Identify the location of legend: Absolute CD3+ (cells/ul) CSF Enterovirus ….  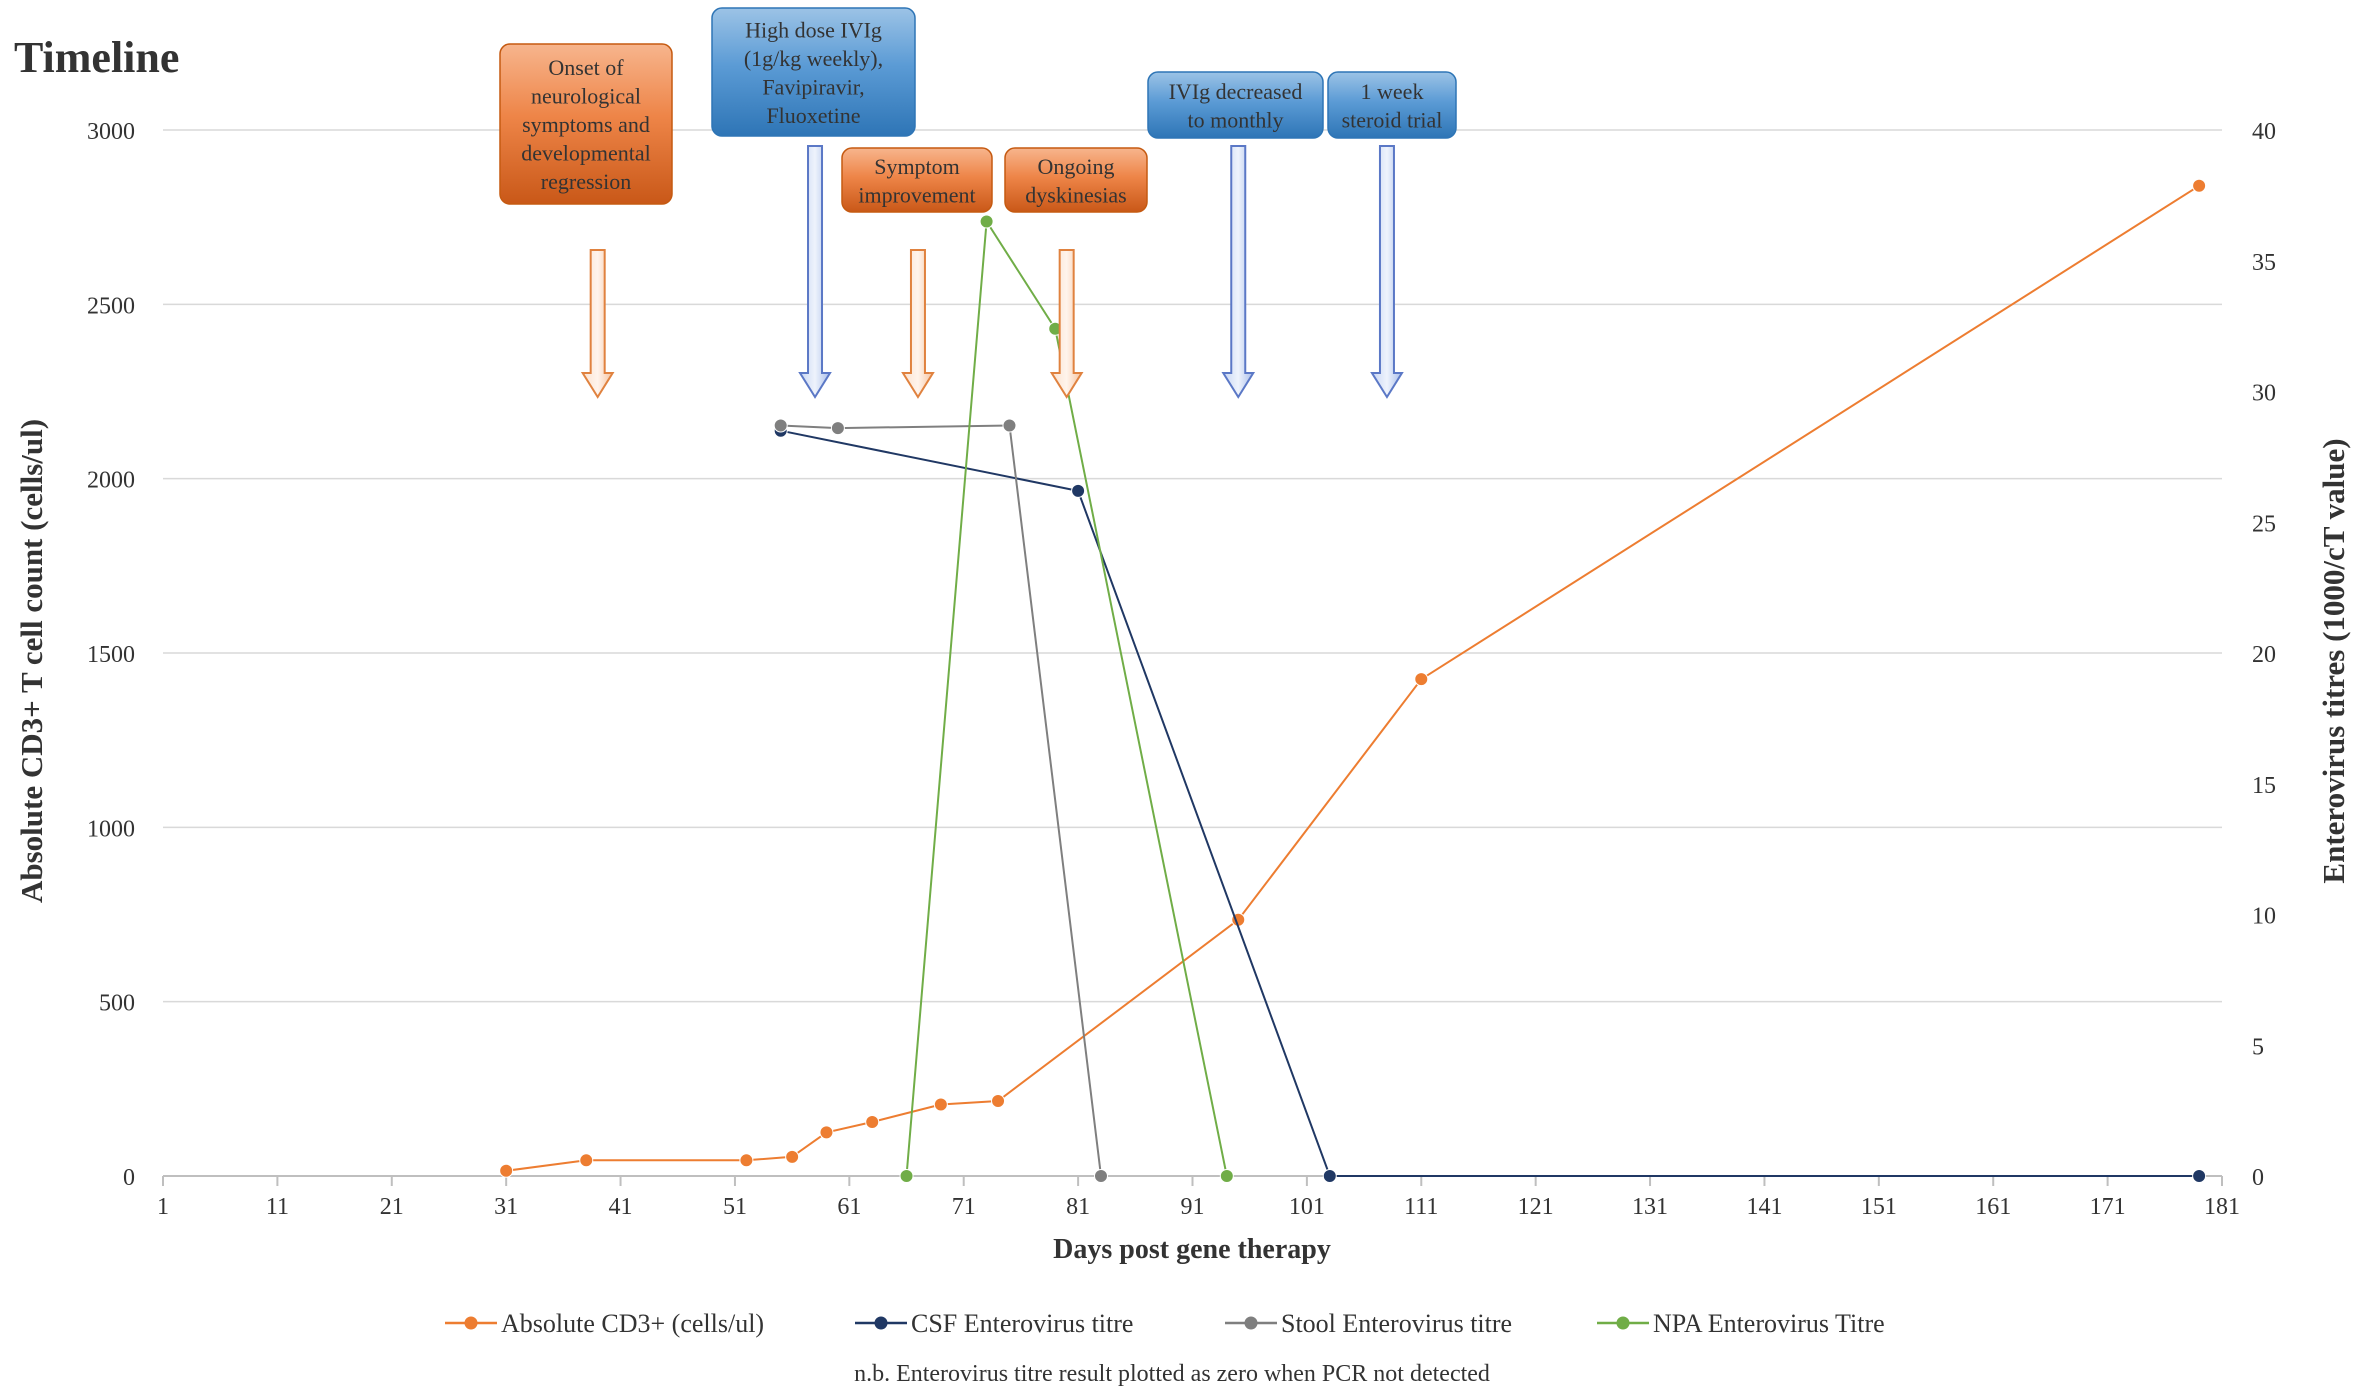
(1165, 1323).